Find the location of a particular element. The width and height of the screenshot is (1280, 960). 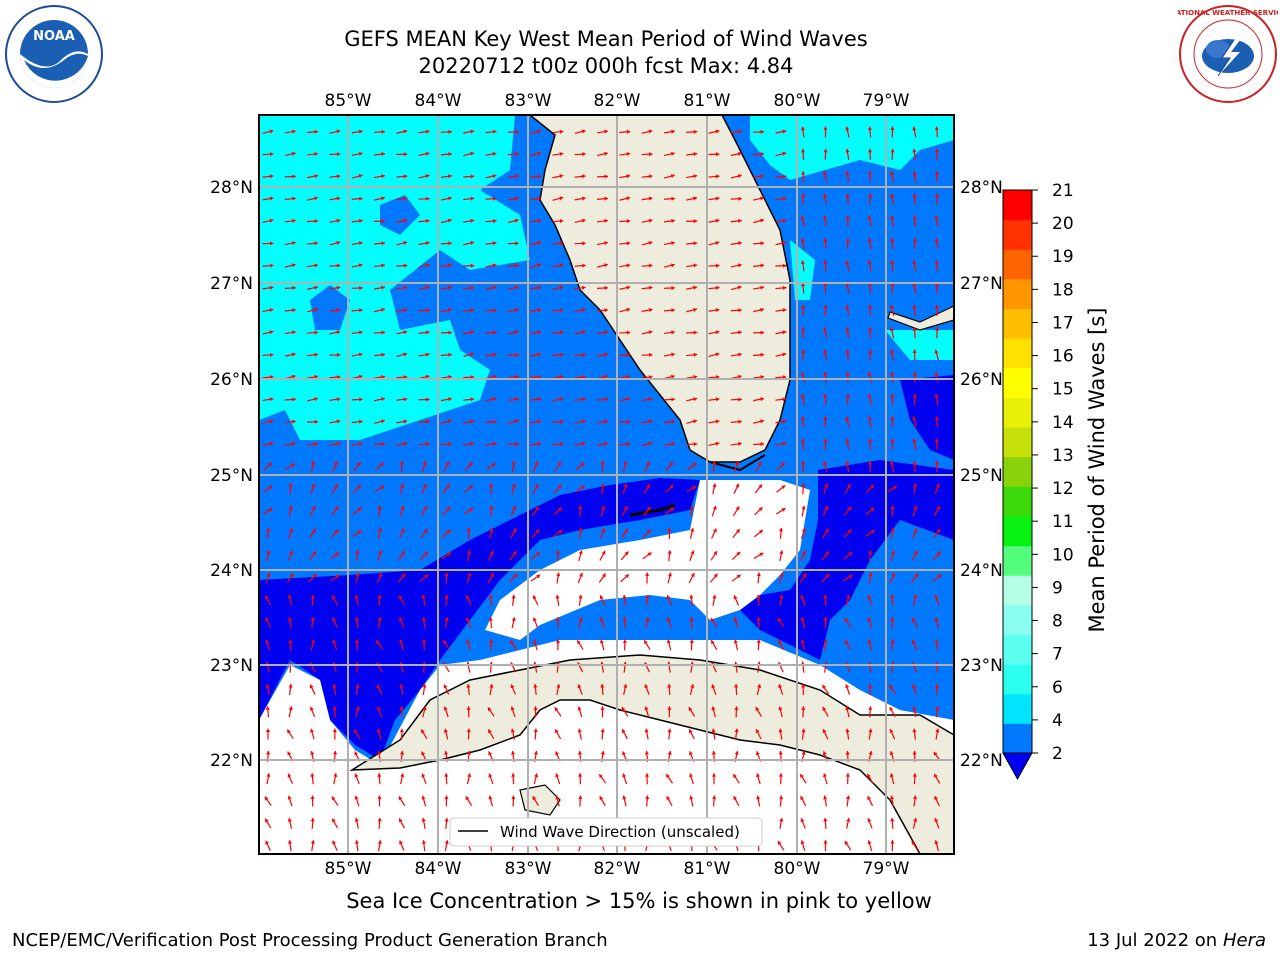

colorbar-tick-label: 17 is located at coordinates (1063, 323).